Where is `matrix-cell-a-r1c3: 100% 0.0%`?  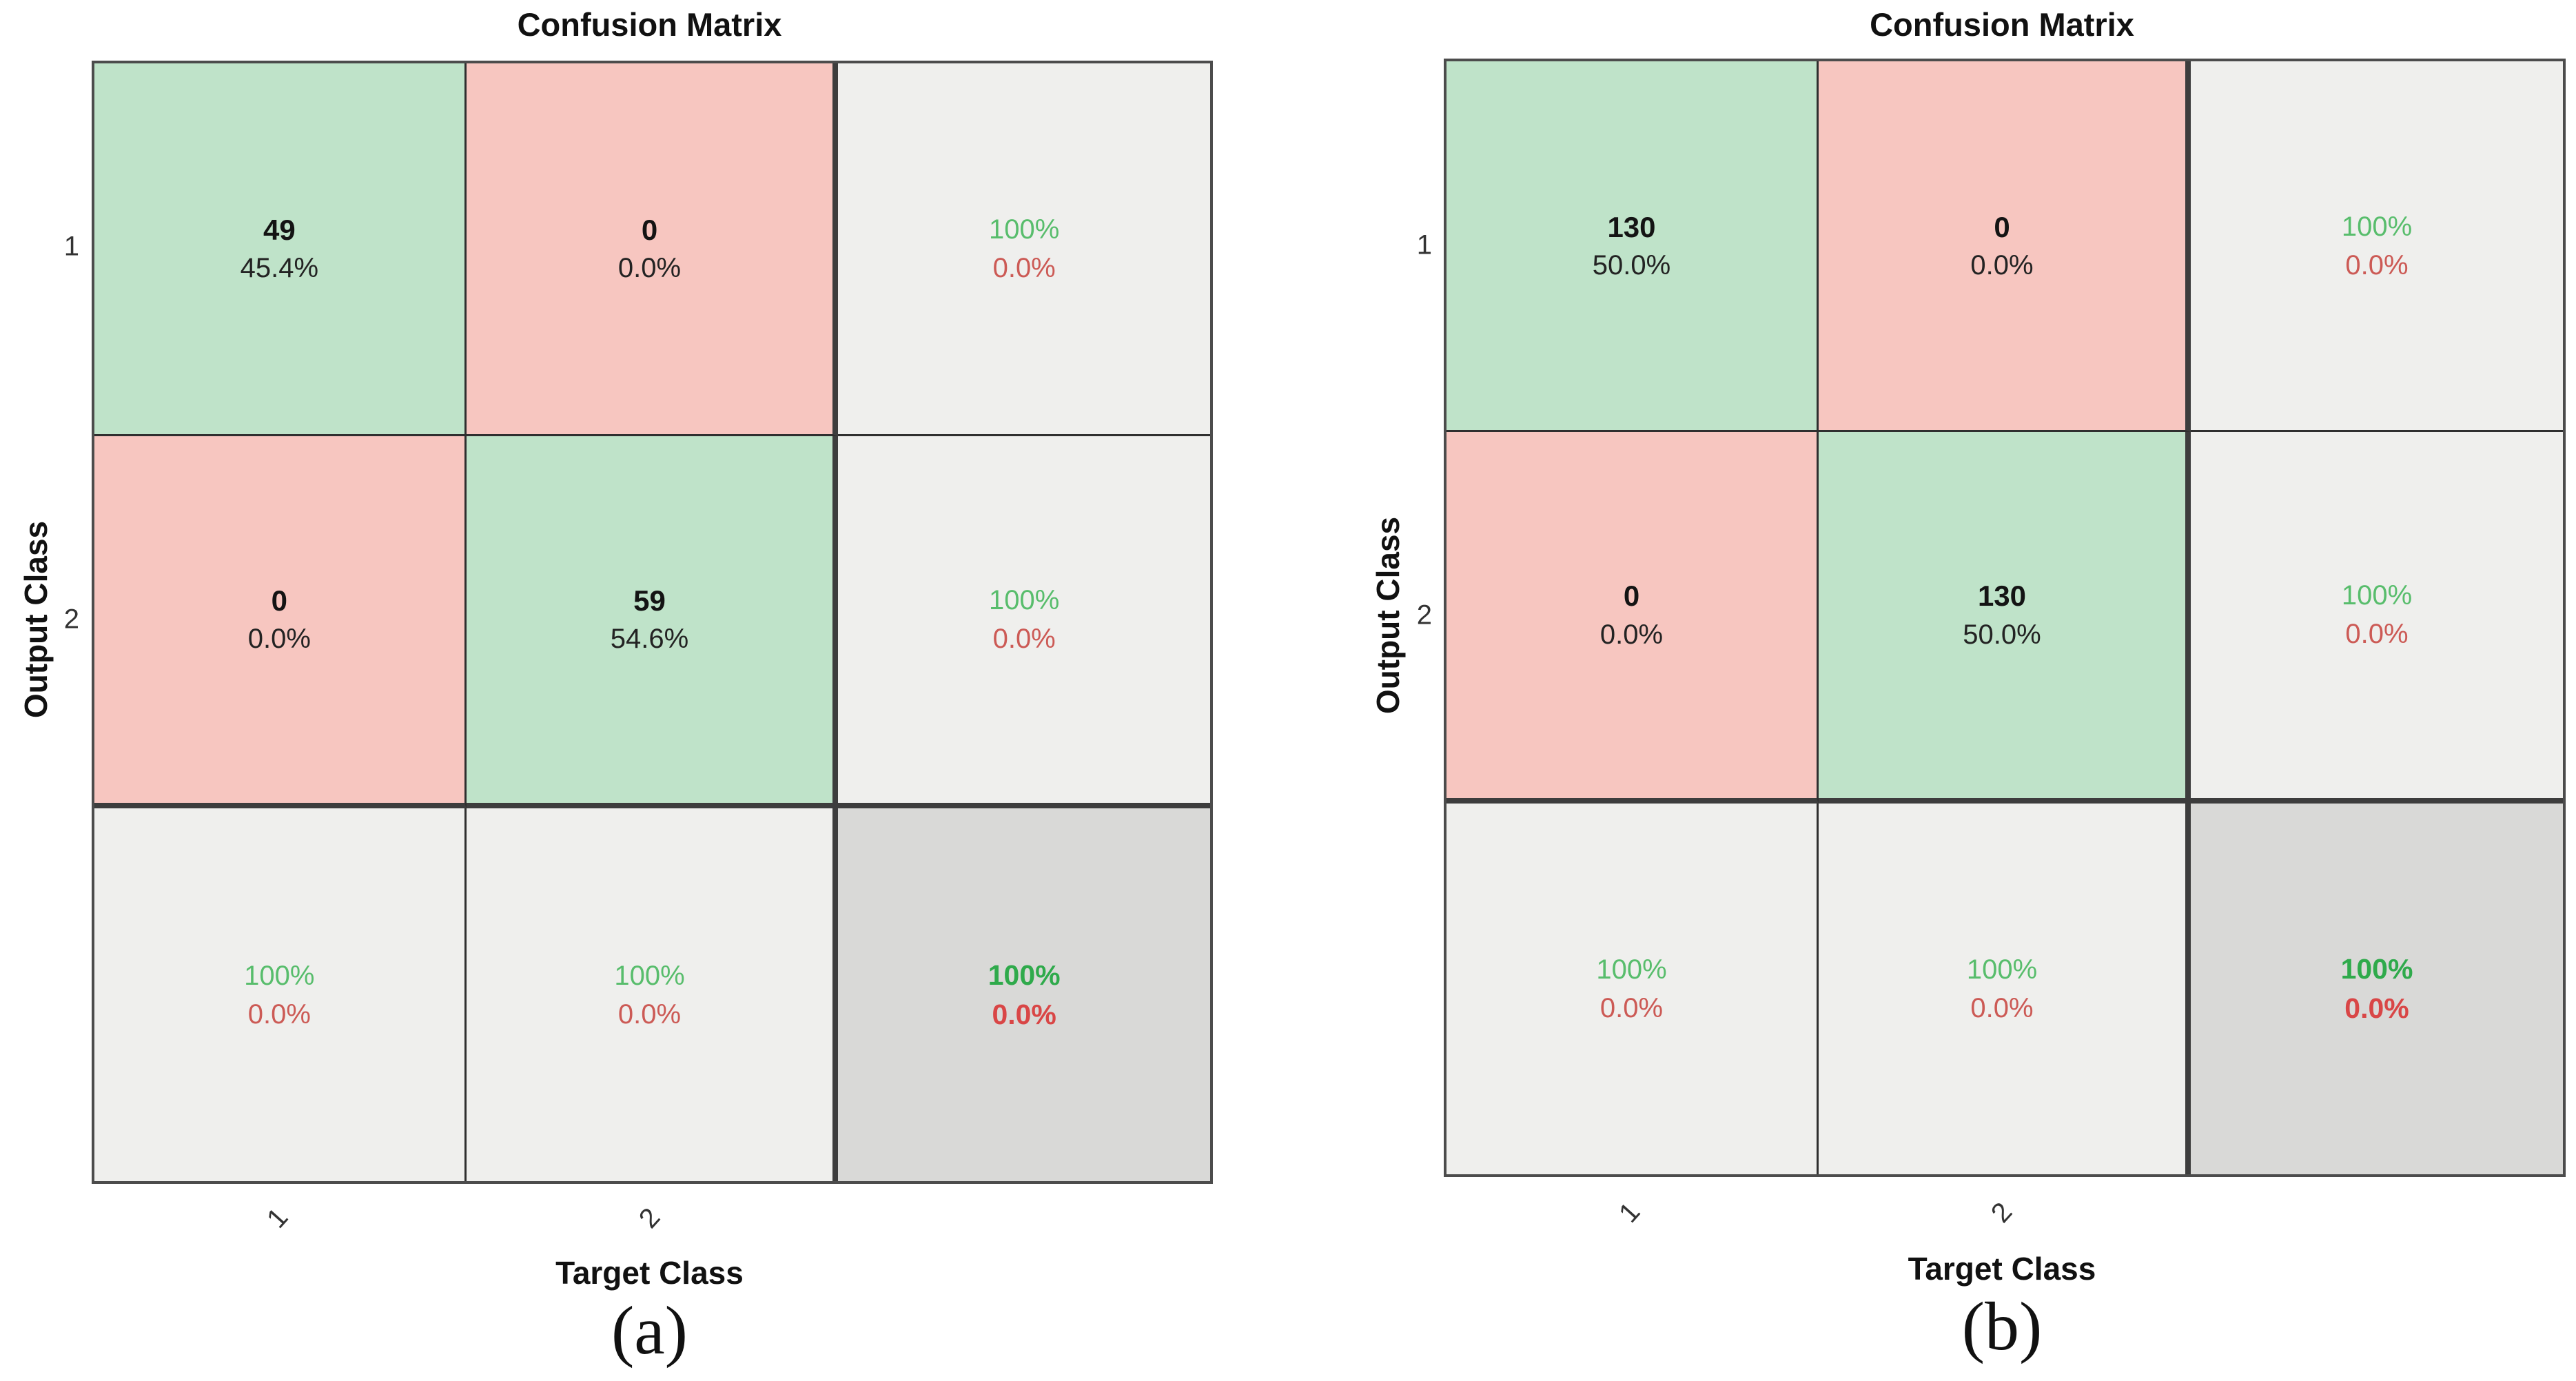
matrix-cell-a-r1c3: 100% 0.0% is located at coordinates (1024, 250).